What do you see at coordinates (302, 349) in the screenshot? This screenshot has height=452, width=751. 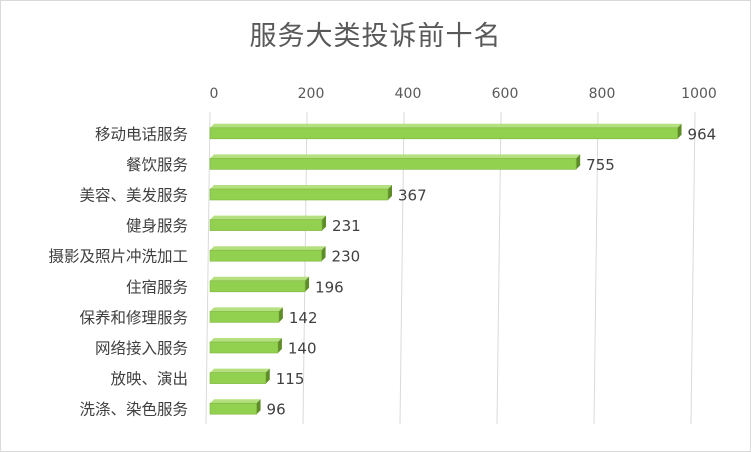 I see `data-label: 140` at bounding box center [302, 349].